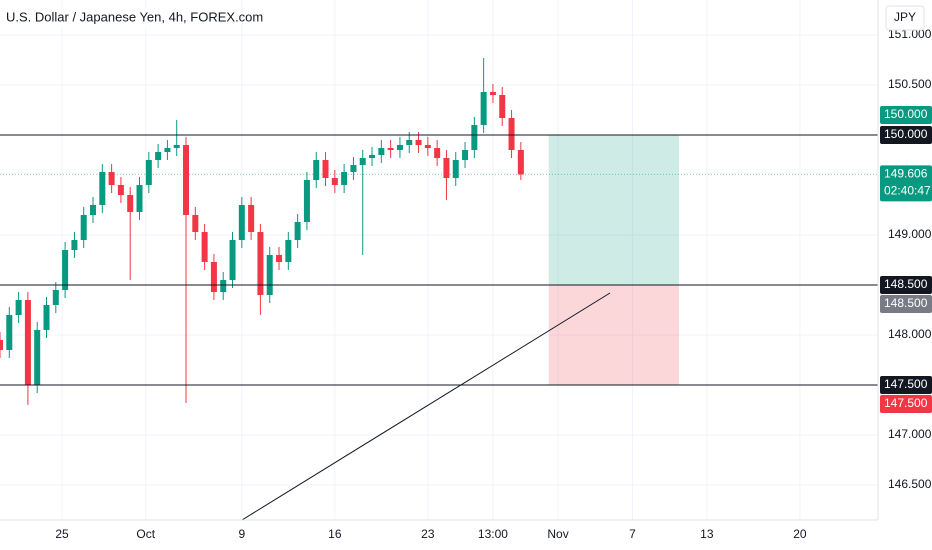 The image size is (932, 550). I want to click on current-price-label: 149.606, so click(906, 174).